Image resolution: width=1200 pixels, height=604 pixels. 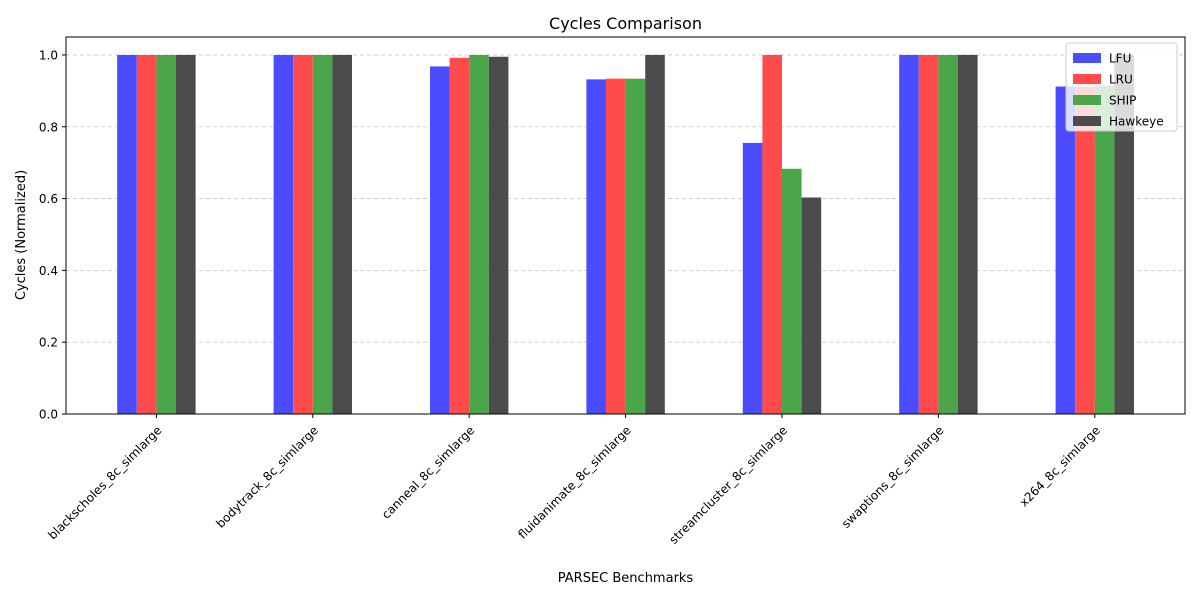 What do you see at coordinates (48, 415) in the screenshot?
I see `y-tick-label: 0.0` at bounding box center [48, 415].